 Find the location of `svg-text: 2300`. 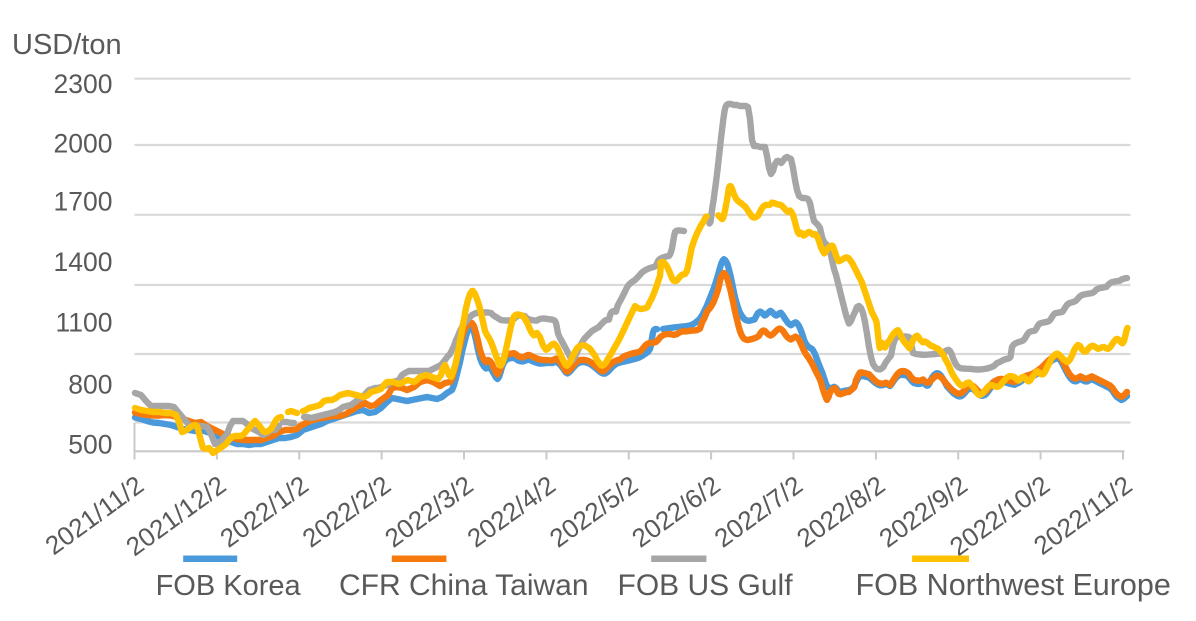

svg-text: 2300 is located at coordinates (83, 84).